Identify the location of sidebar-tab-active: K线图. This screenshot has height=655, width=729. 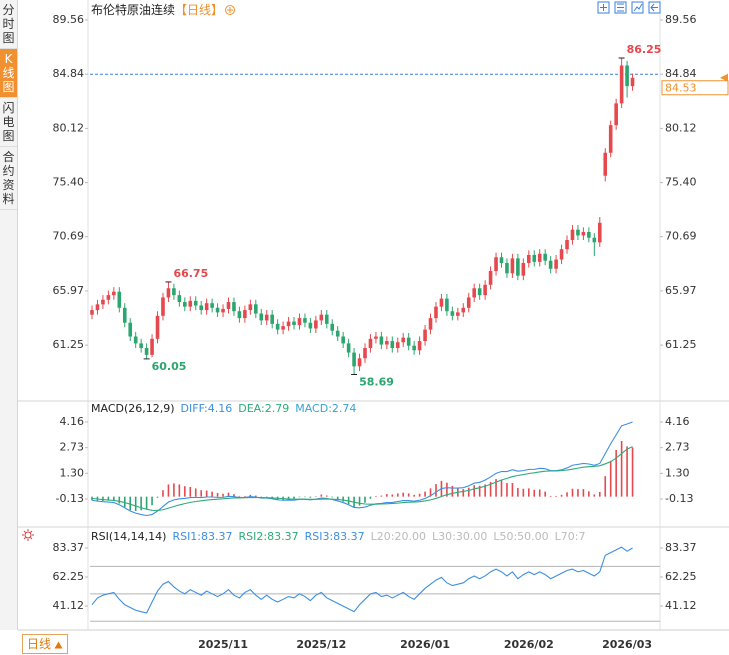
(8, 73).